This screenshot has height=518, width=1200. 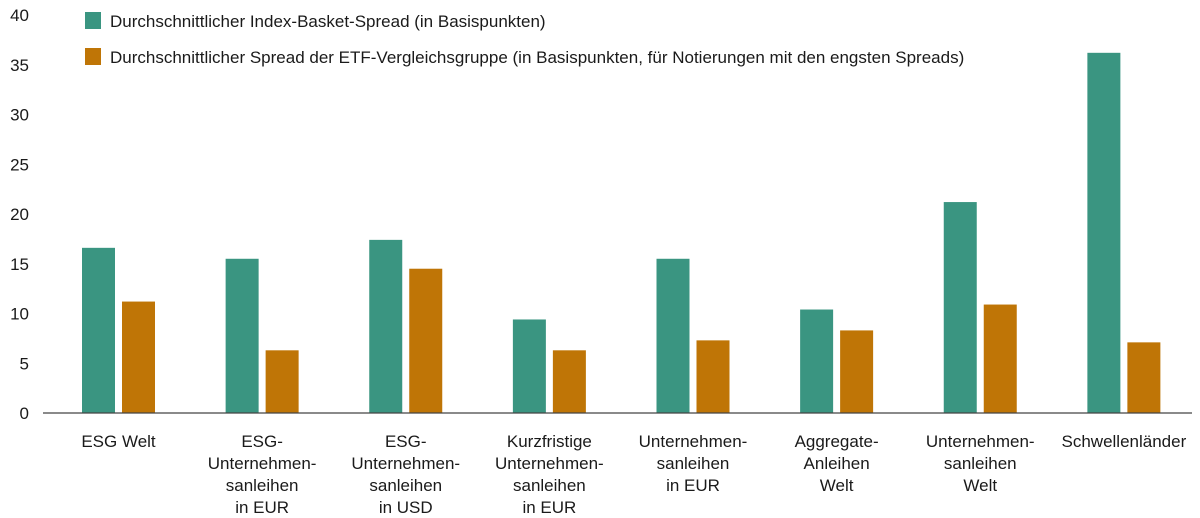 I want to click on category-label: ESG Welt, so click(x=118, y=441).